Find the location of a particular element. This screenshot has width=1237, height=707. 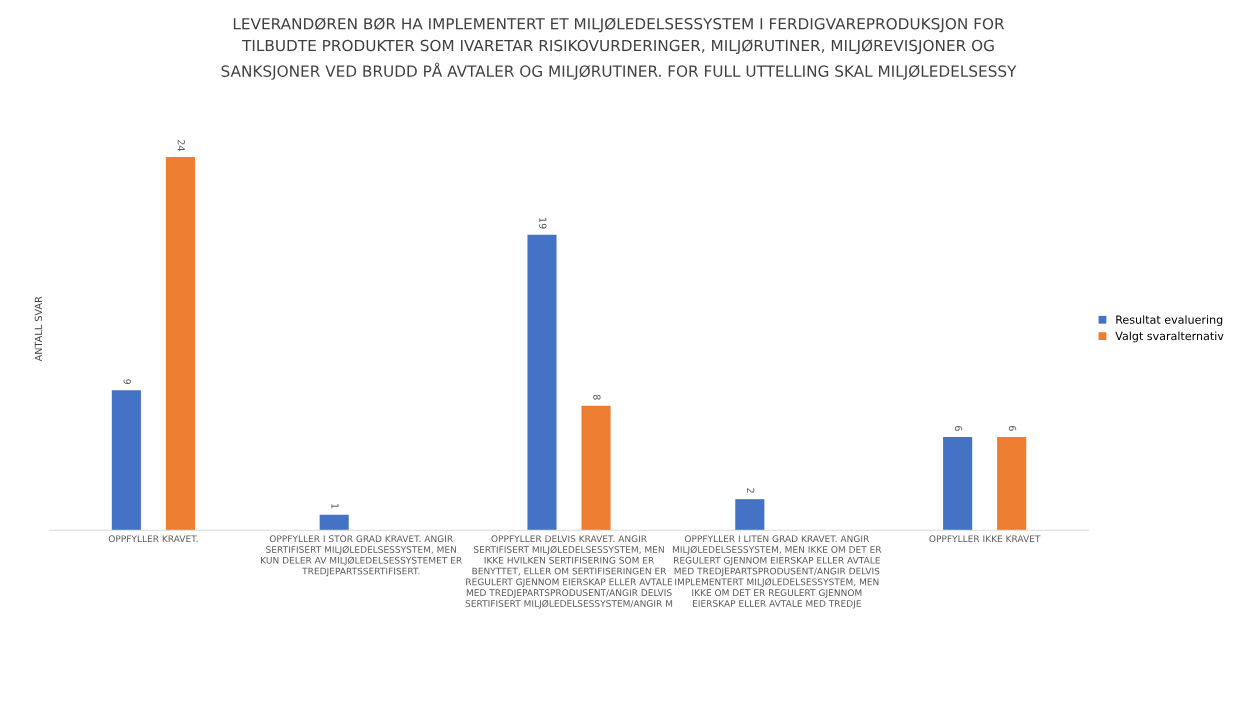

chart-title: LEVERANDØREN BØR HA IMPLEMENTERT ET MILJØLEDELSESSYSTEM I FERDIGVAREPRODUKSJON FOR TILBUDTE PRODUKTER SOM IVARETAR RISIKOVURDERINGER, MILJØRUTINER, MILJØREVISJONER OG SANKSJONER VED BRUDD PÅ AVTALER OG MILJØRUTINER. FOR FULL UTTELLING SKAL MILJØLEDELSESSY is located at coordinates (619, 48).